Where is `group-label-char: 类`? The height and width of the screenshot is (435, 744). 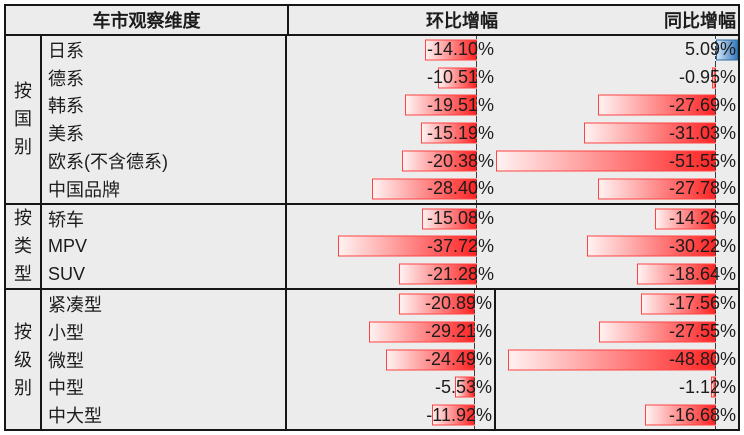
group-label-char: 类 is located at coordinates (23, 246).